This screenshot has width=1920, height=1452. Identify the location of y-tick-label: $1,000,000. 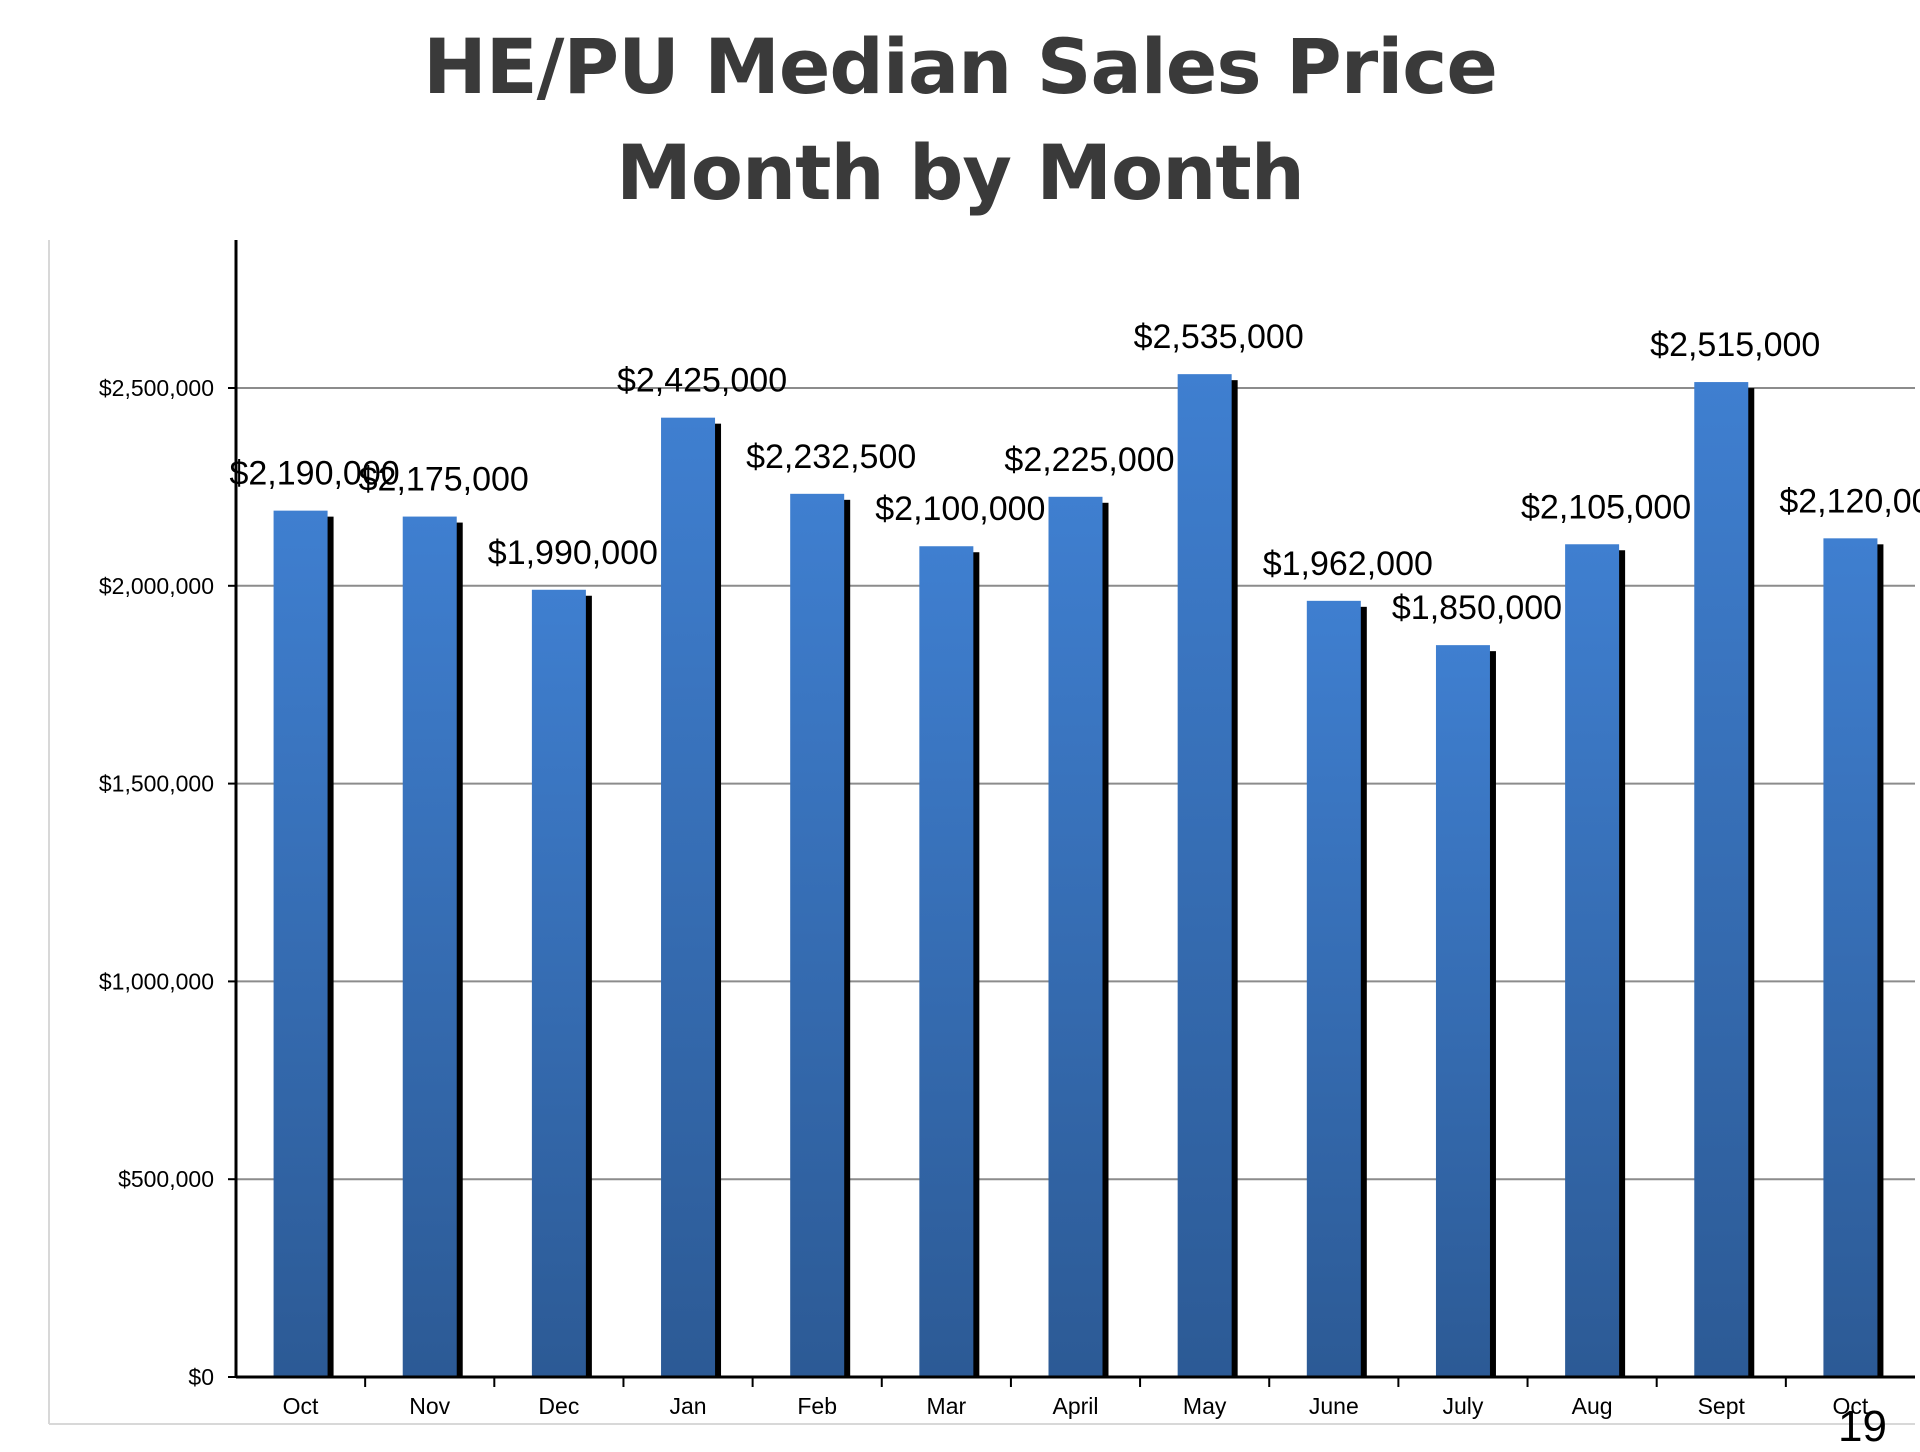
(156, 981).